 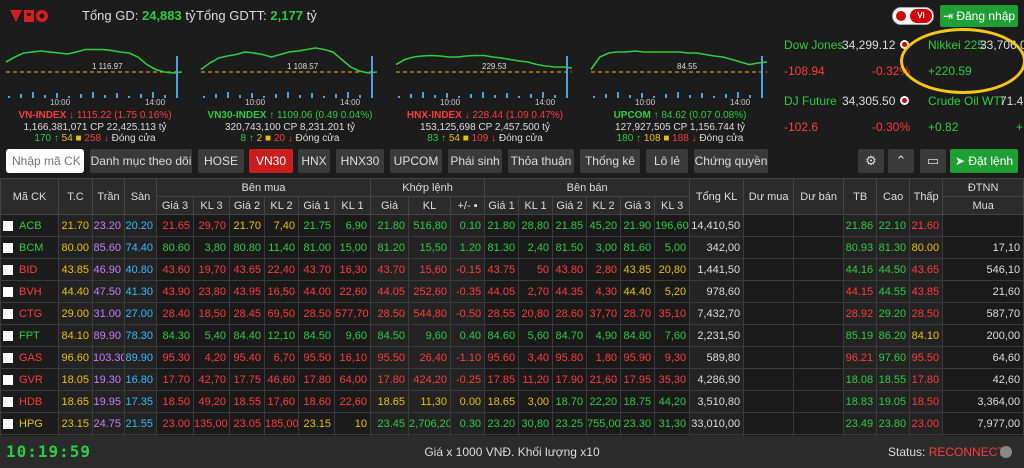 I want to click on ceiling-price-cell: 19.95, so click(x=108, y=401).